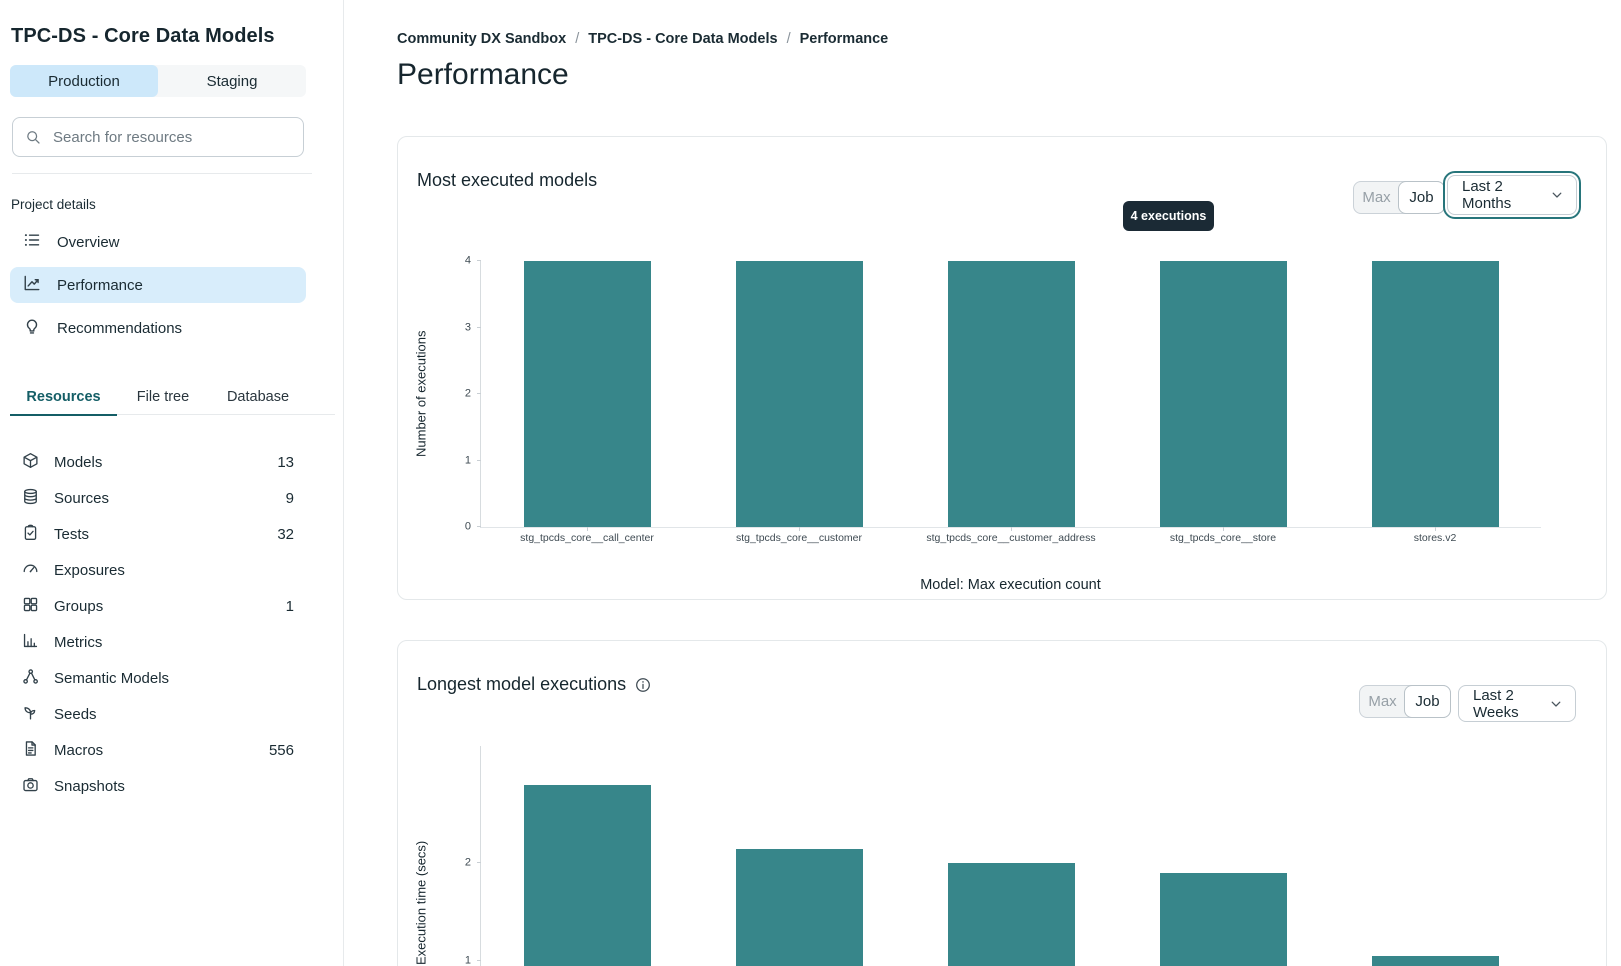 The image size is (1621, 966). I want to click on project-nav: Overview Performance Recommendations, so click(158, 285).